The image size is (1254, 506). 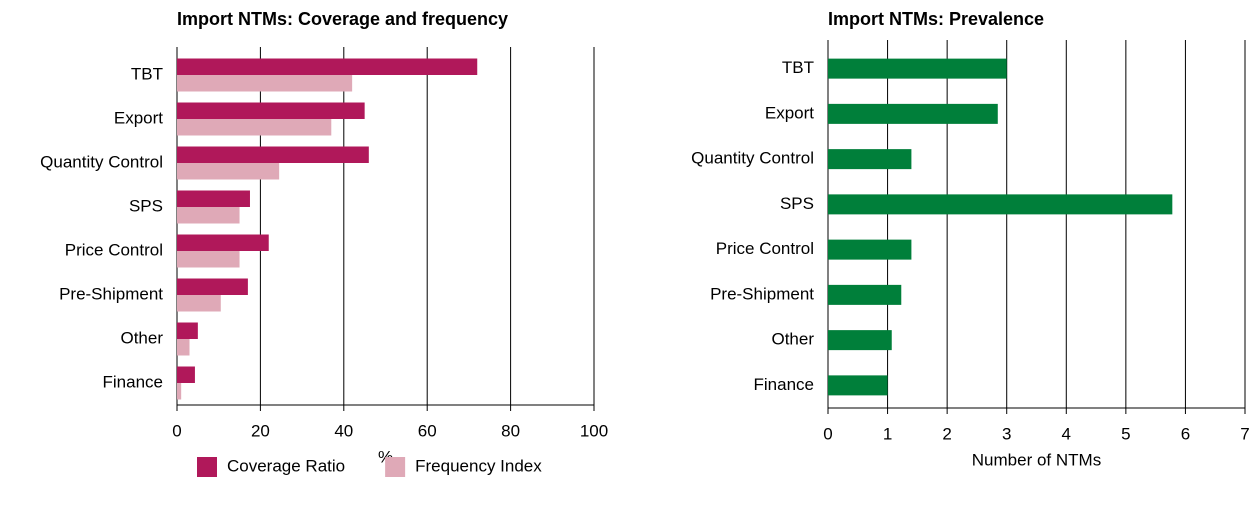 What do you see at coordinates (1006, 433) in the screenshot?
I see `x-tick-label: 3` at bounding box center [1006, 433].